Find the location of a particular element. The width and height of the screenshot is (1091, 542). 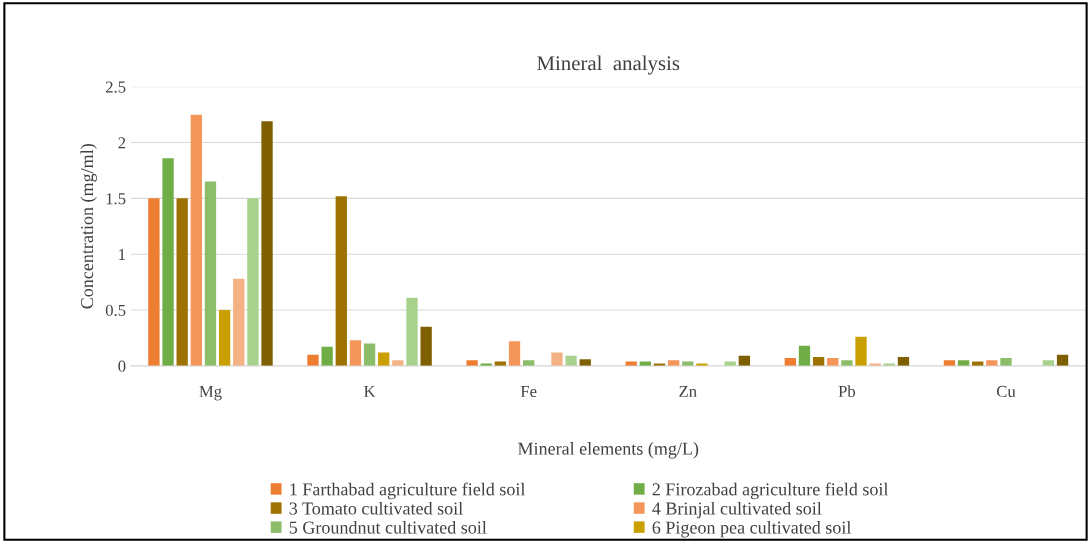

y-tick-label: 0.5 is located at coordinates (115, 310).